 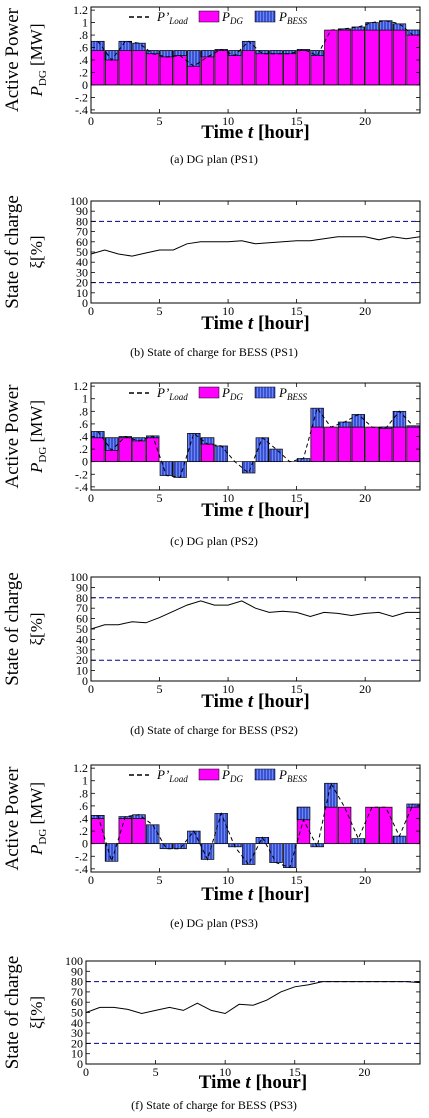 What do you see at coordinates (255, 252) in the screenshot?
I see `axes-frame` at bounding box center [255, 252].